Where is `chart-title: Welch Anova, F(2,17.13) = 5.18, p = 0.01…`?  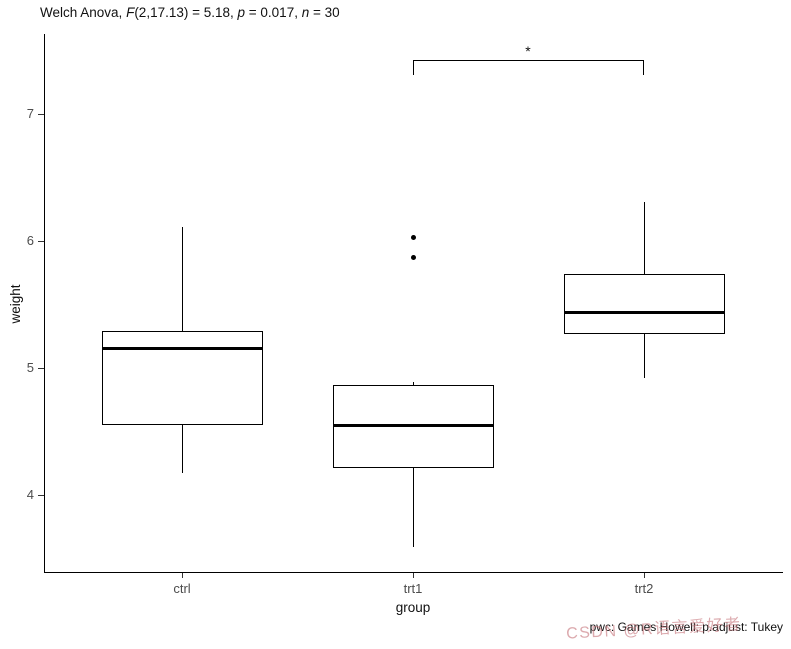
chart-title: Welch Anova, F(2,17.13) = 5.18, p = 0.01… is located at coordinates (190, 12).